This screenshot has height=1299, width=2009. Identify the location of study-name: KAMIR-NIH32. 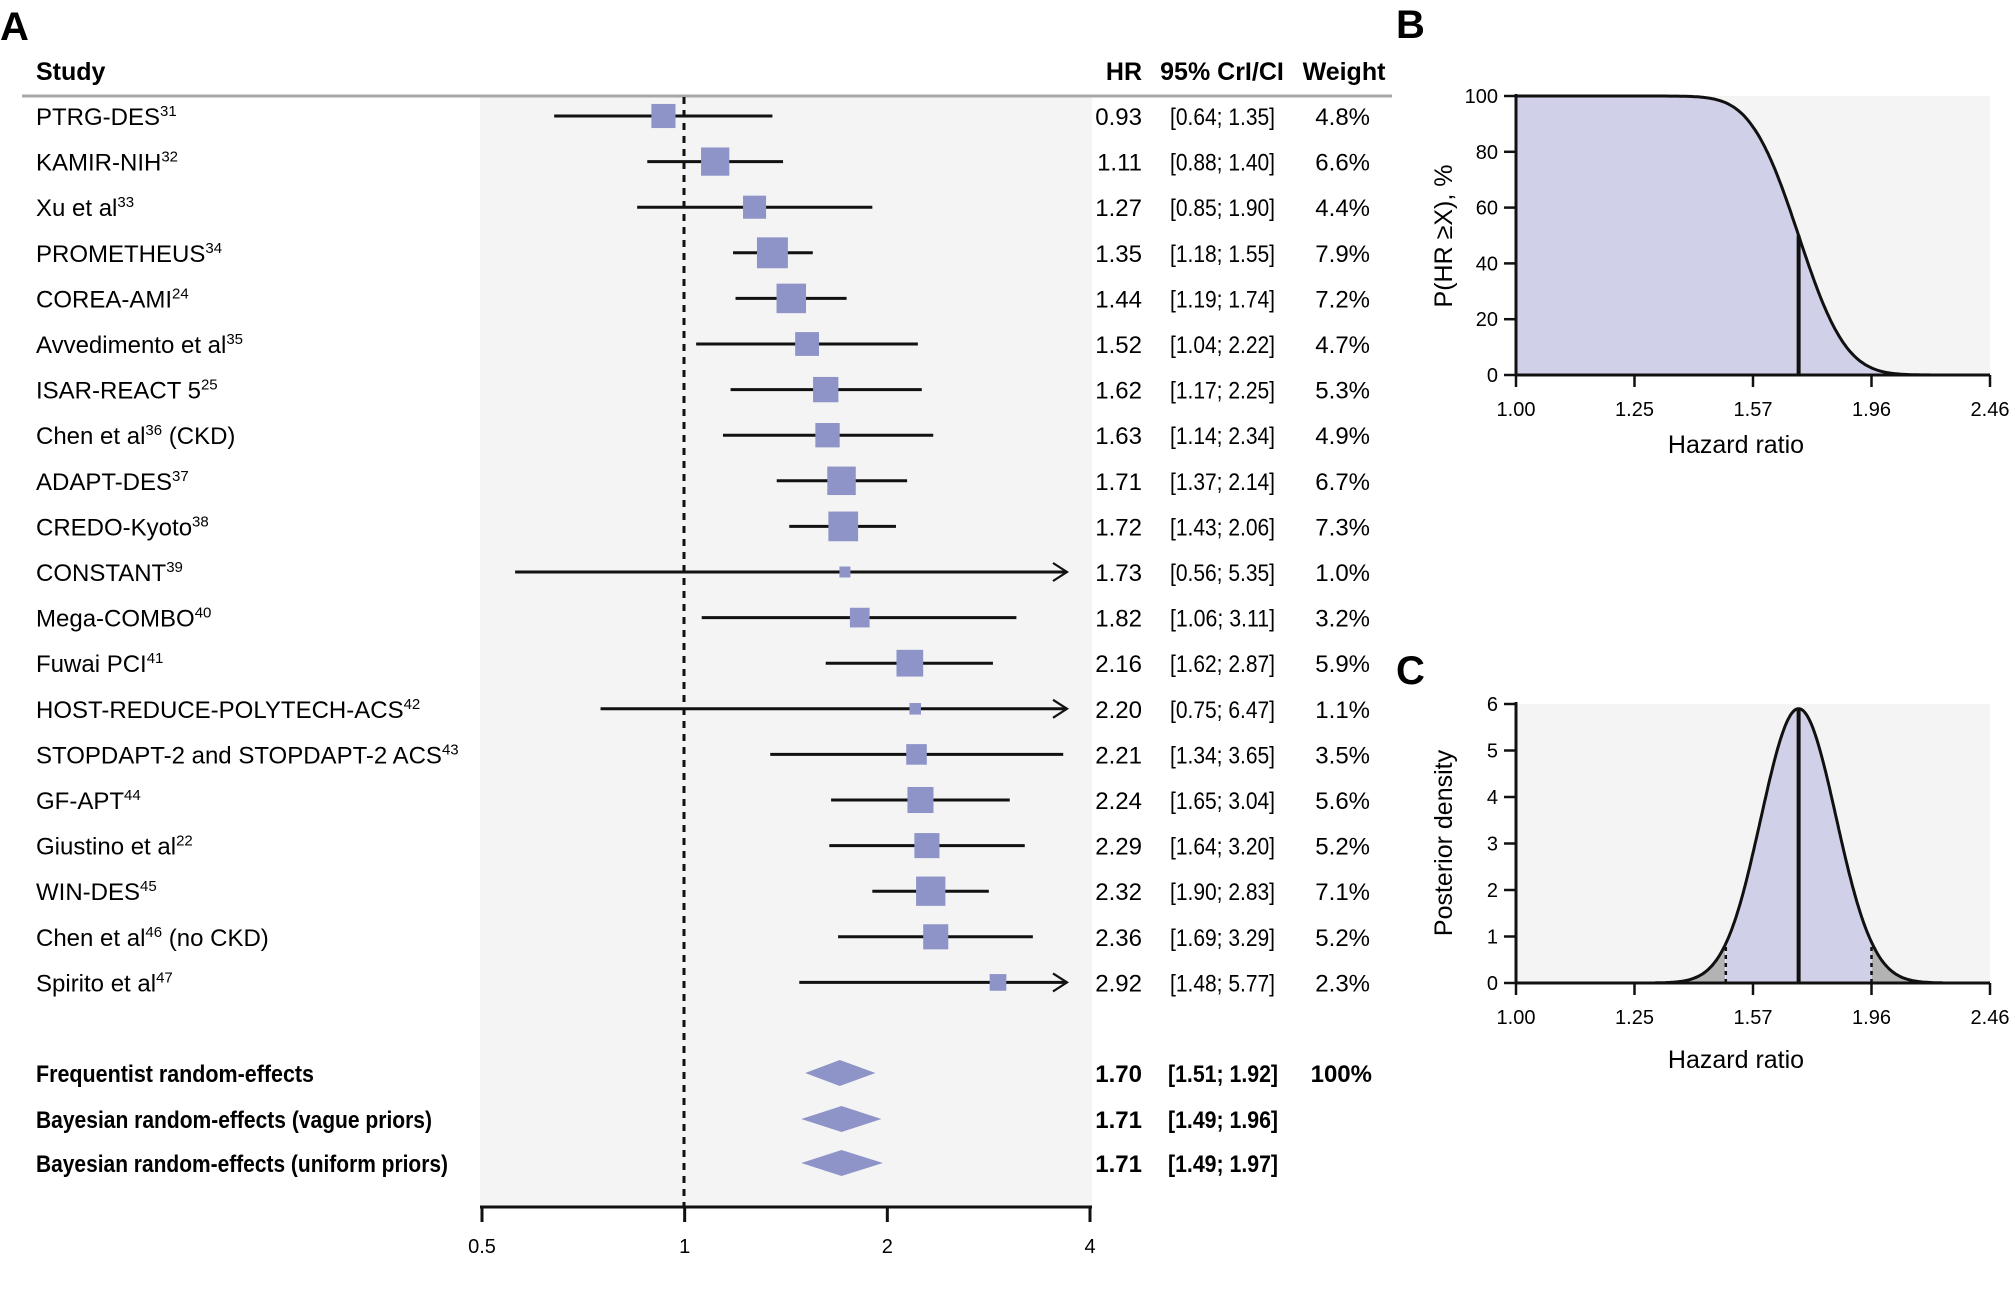
(107, 163).